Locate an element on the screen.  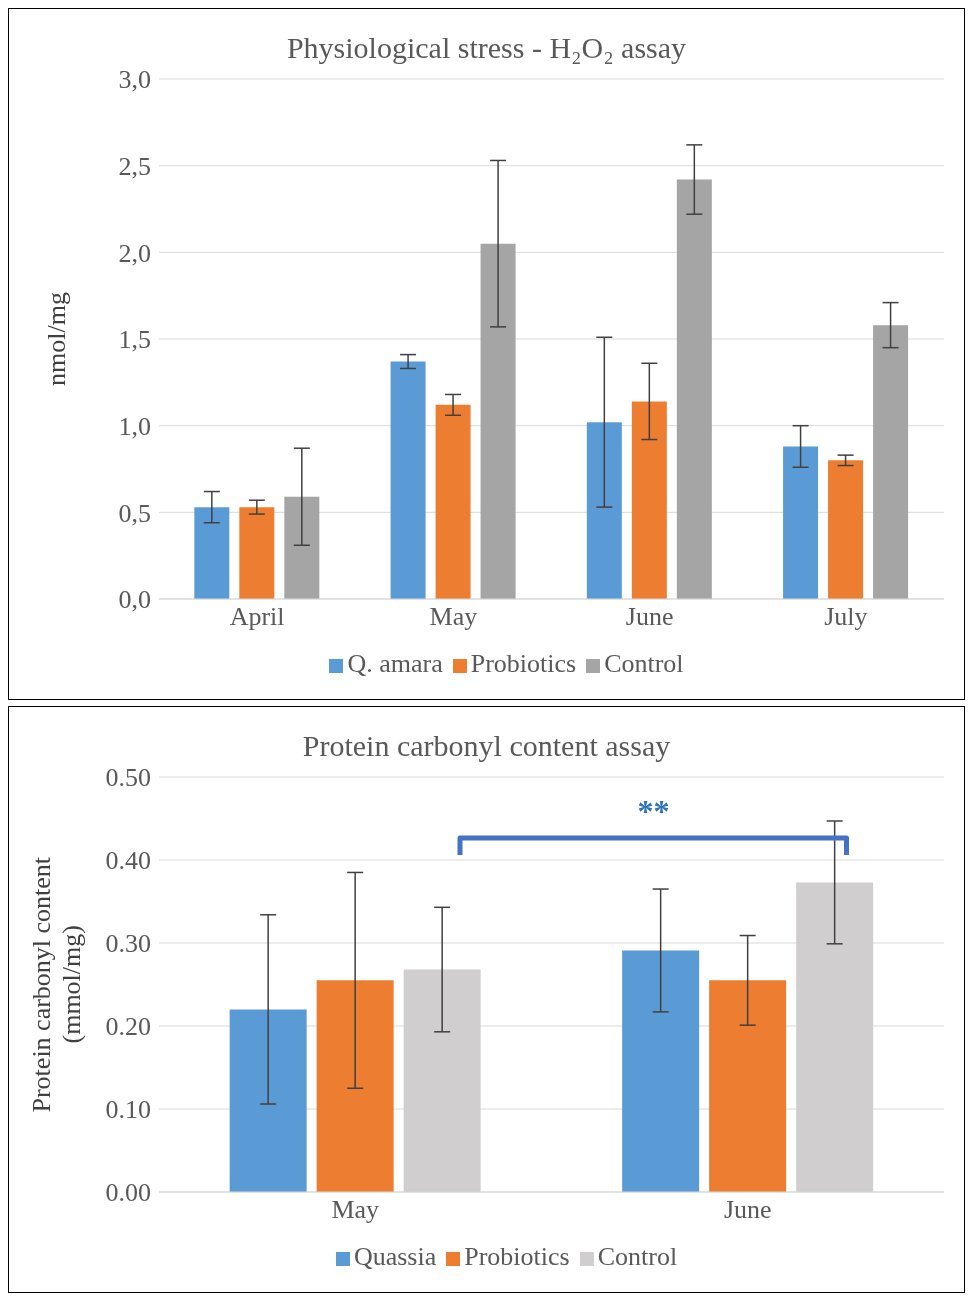
y-tick-label: 0.00 is located at coordinates (128, 1193).